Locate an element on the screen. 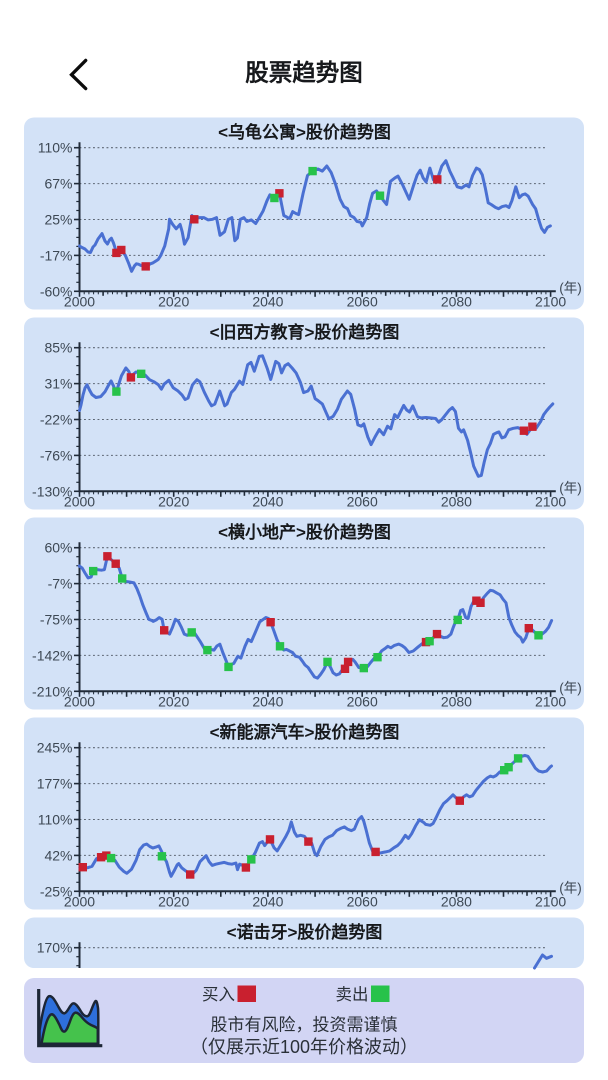 The height and width of the screenshot is (1080, 608). svg-text: <诺击牙>股价趋势图 is located at coordinates (305, 932).